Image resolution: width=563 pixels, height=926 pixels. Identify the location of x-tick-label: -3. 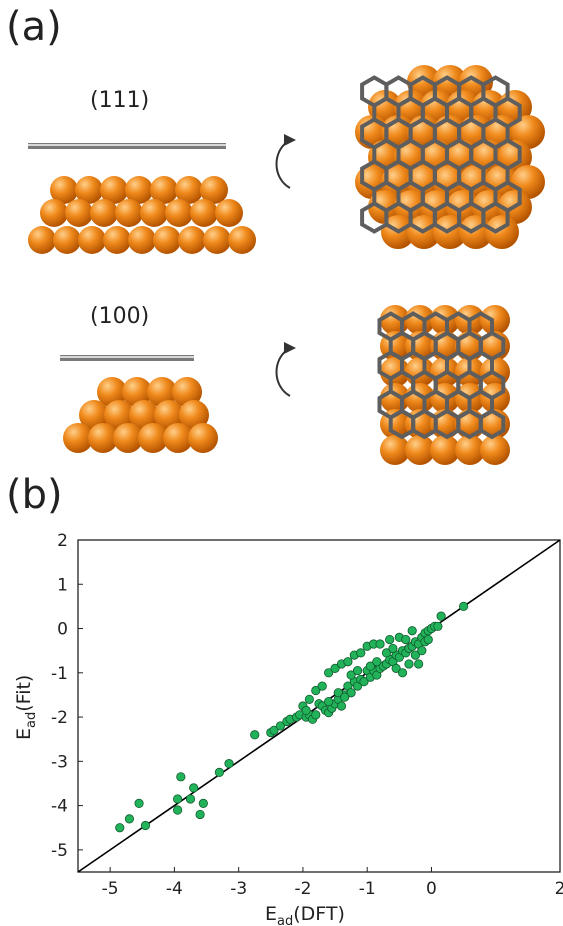
(238, 889).